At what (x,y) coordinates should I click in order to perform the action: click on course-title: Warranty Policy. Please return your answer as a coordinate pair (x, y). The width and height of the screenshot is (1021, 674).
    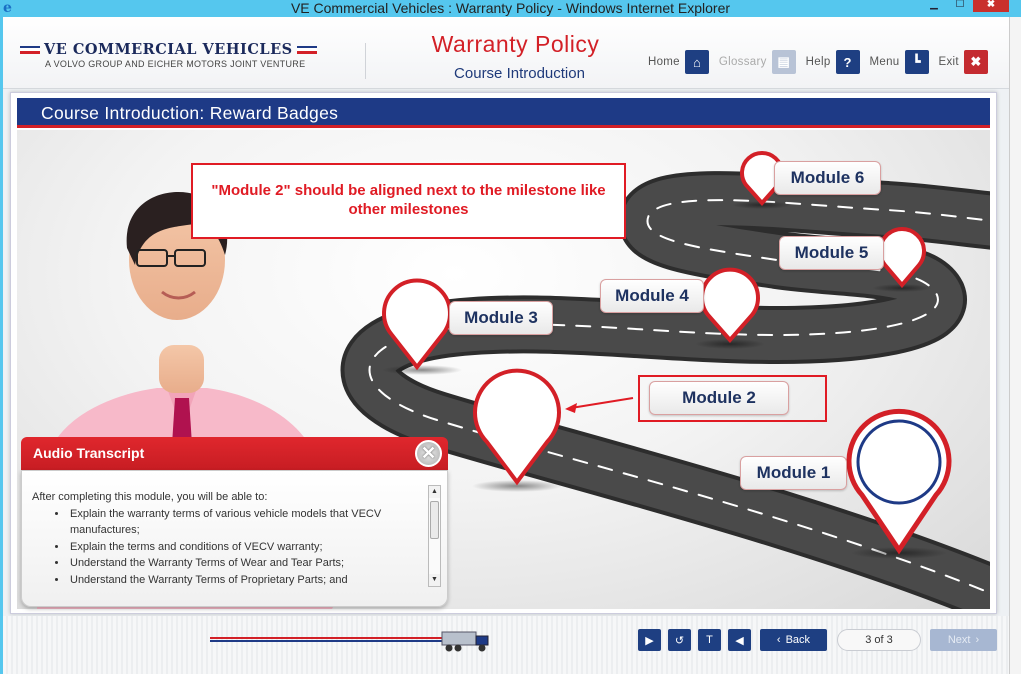
    Looking at the image, I should click on (515, 44).